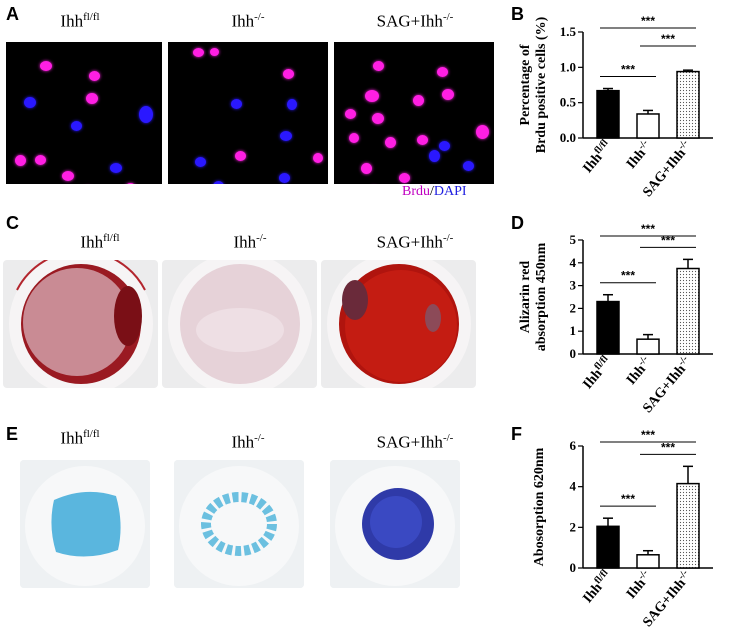 This screenshot has height=638, width=744. I want to click on c-header-knockout-sup: -/-, so click(261, 238).